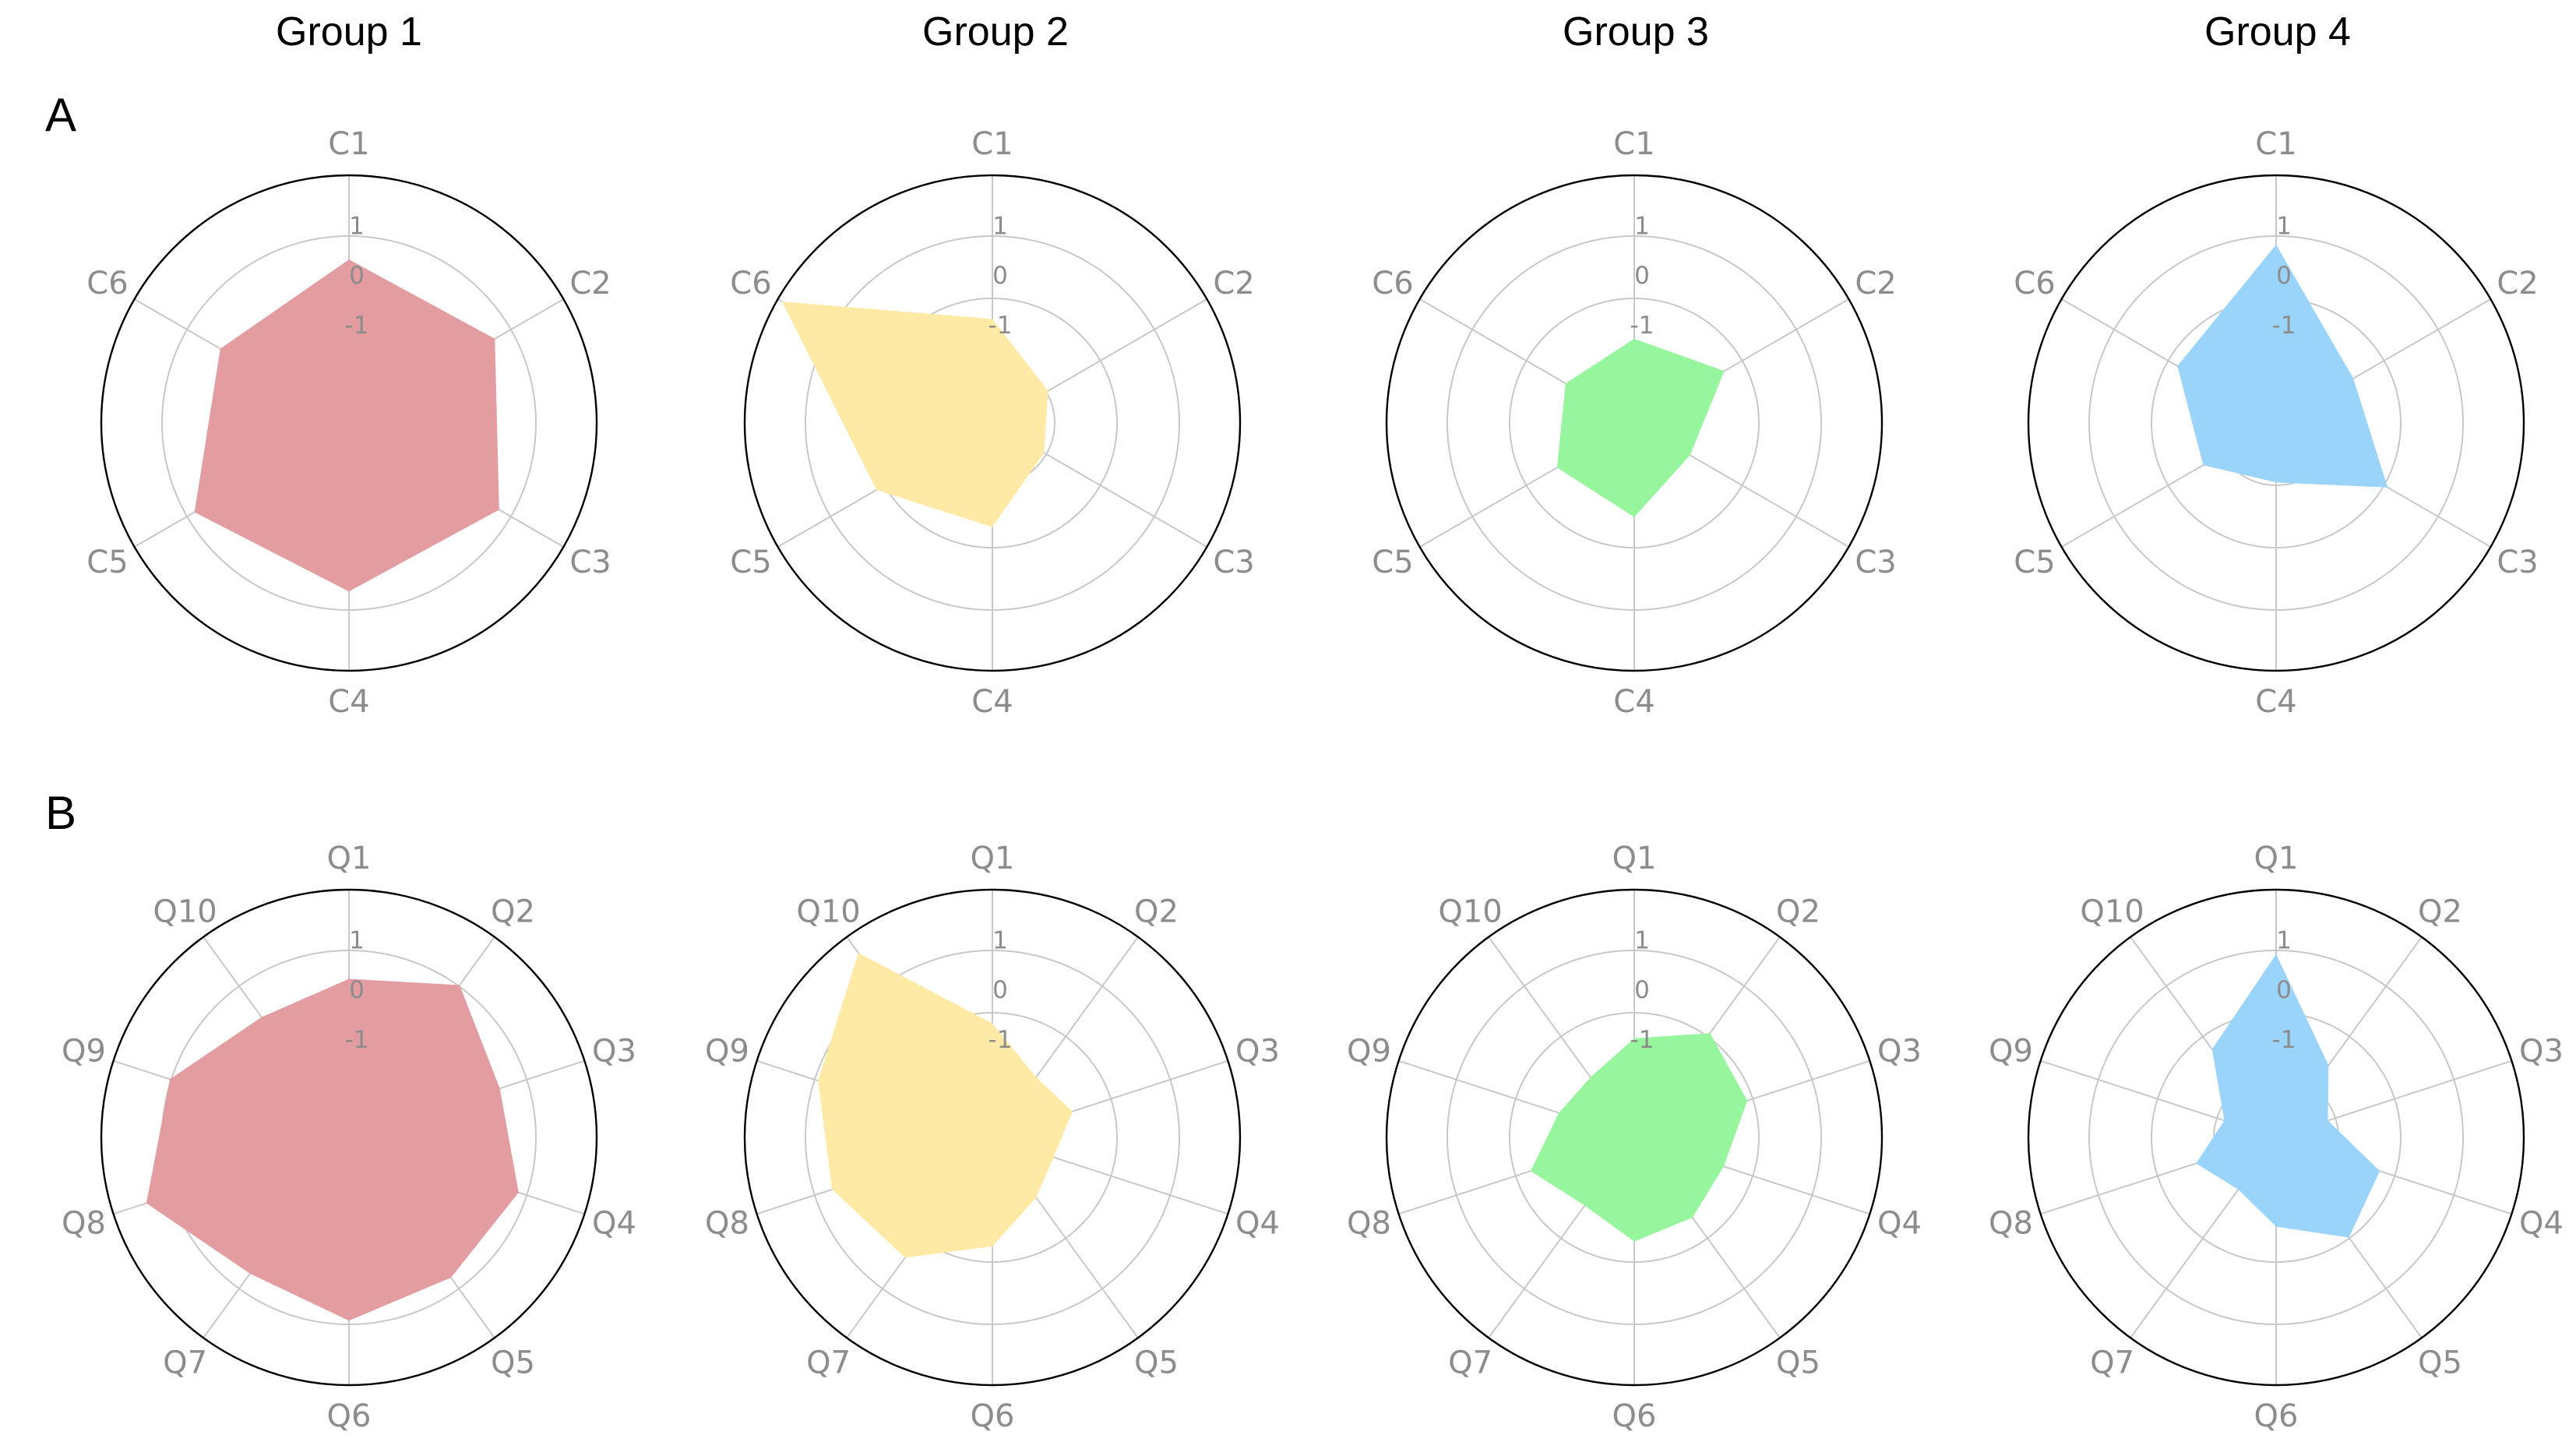 Image resolution: width=2576 pixels, height=1442 pixels. What do you see at coordinates (2275, 144) in the screenshot?
I see `category-label-c1: C1` at bounding box center [2275, 144].